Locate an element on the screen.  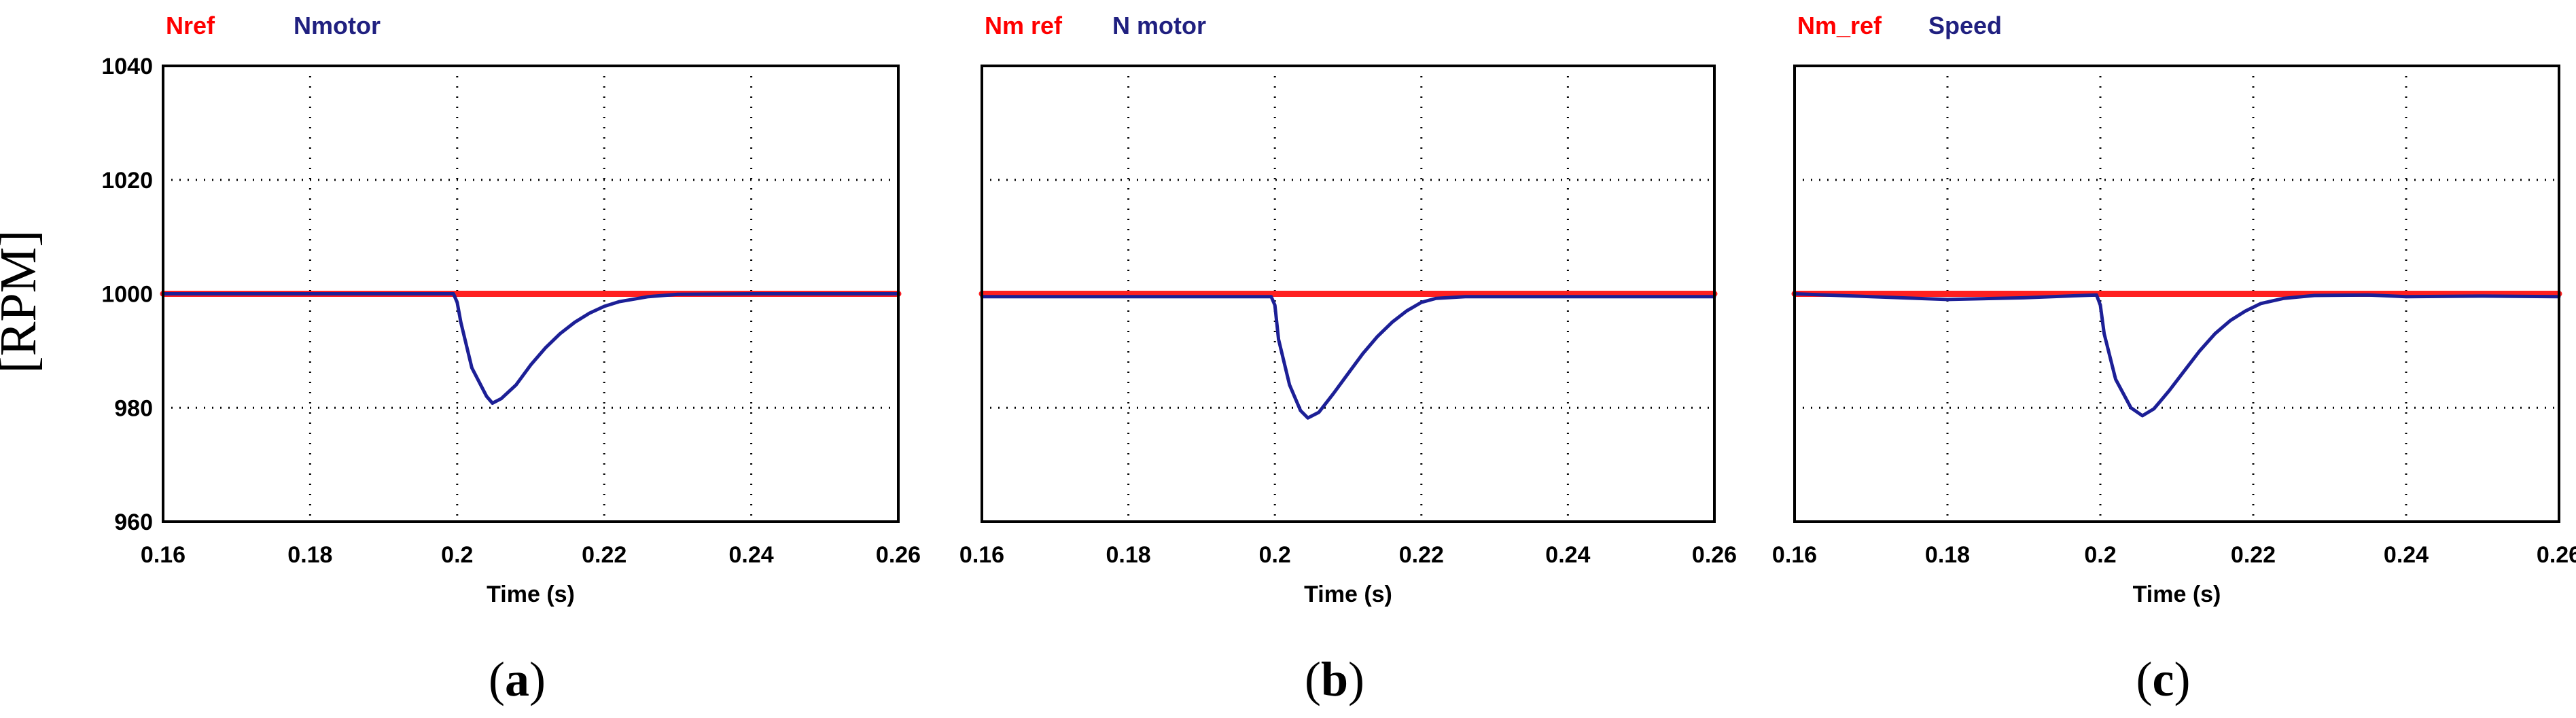
panel-label: (a) is located at coordinates (517, 679).